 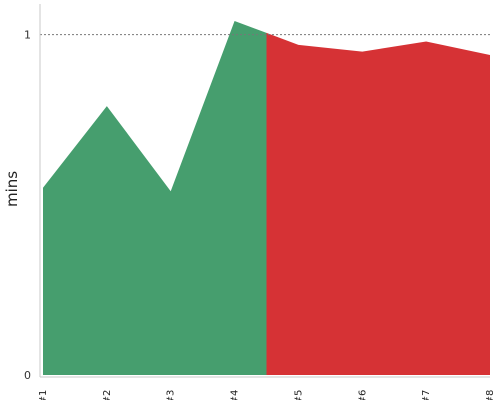 I want to click on y-axis-title: mins, so click(x=12, y=189).